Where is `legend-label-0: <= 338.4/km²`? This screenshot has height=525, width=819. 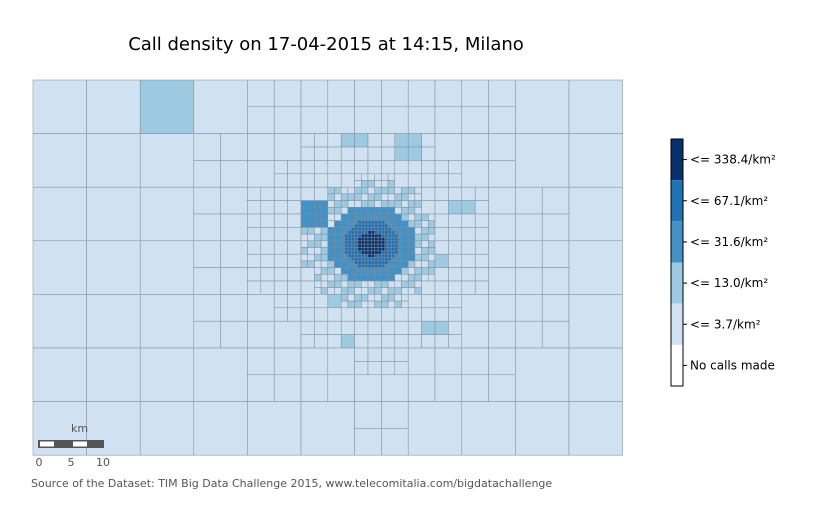
legend-label-0: <= 338.4/km² is located at coordinates (733, 160).